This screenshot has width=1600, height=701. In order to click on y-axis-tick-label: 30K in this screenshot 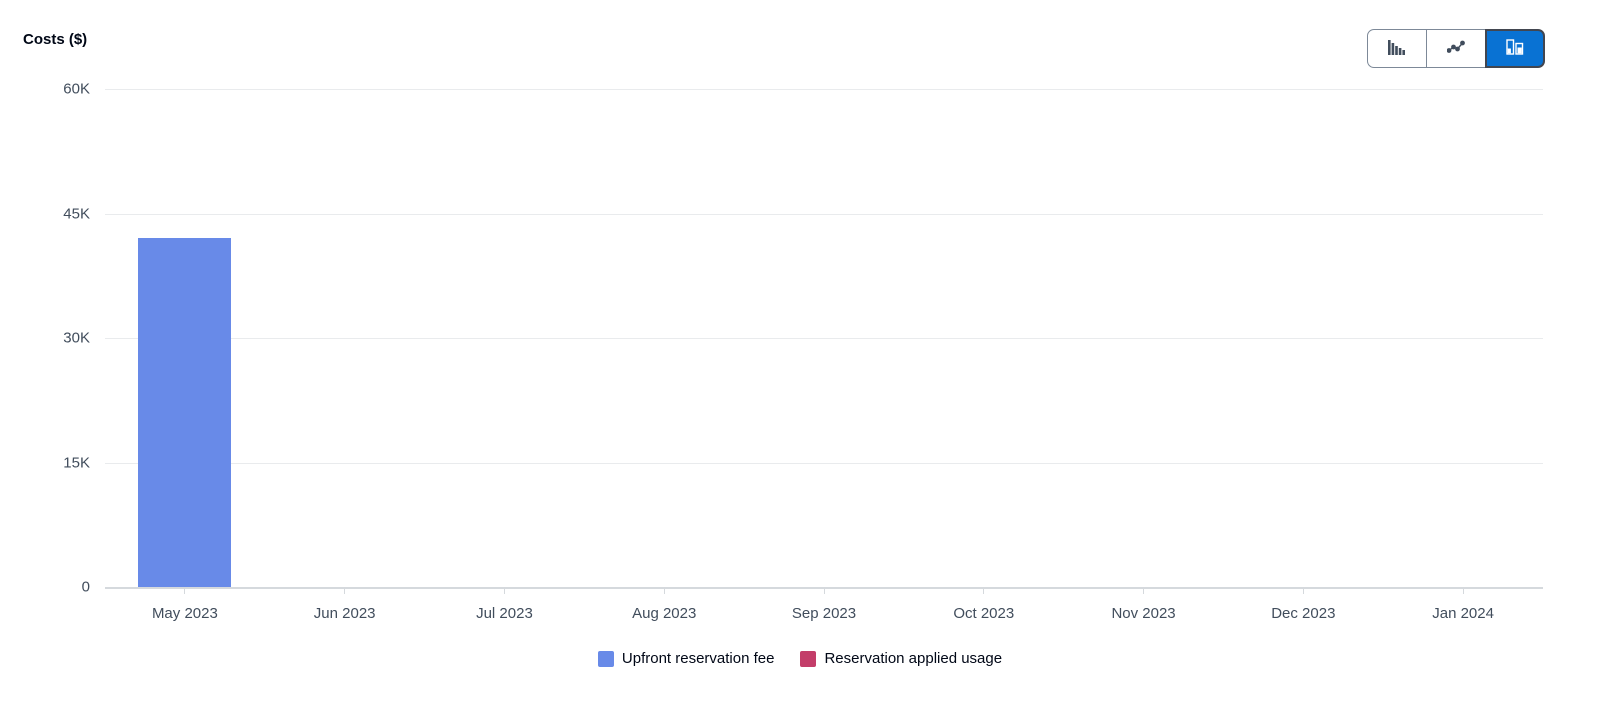, I will do `click(76, 338)`.